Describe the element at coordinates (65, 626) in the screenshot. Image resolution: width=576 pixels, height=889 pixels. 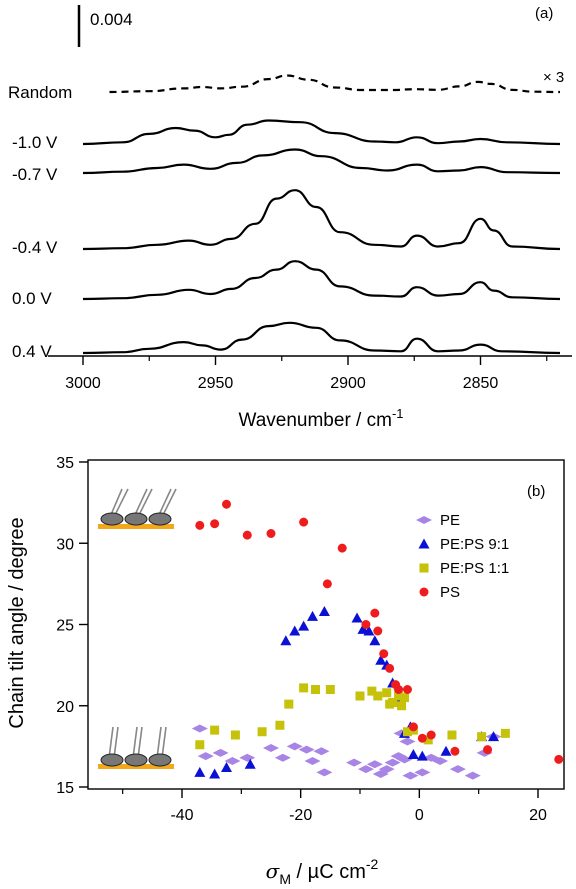
I see `y-tick-label: 25` at that location.